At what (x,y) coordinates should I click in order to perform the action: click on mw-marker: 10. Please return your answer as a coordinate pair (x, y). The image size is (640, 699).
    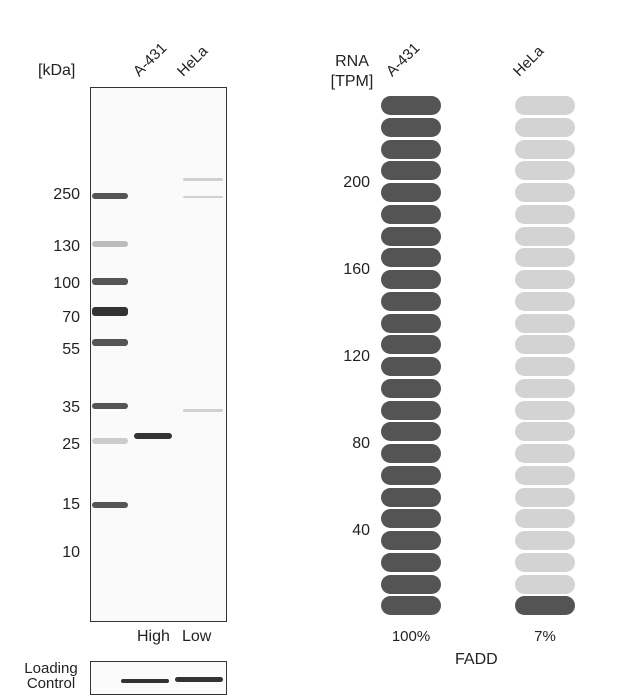
    Looking at the image, I should click on (71, 552).